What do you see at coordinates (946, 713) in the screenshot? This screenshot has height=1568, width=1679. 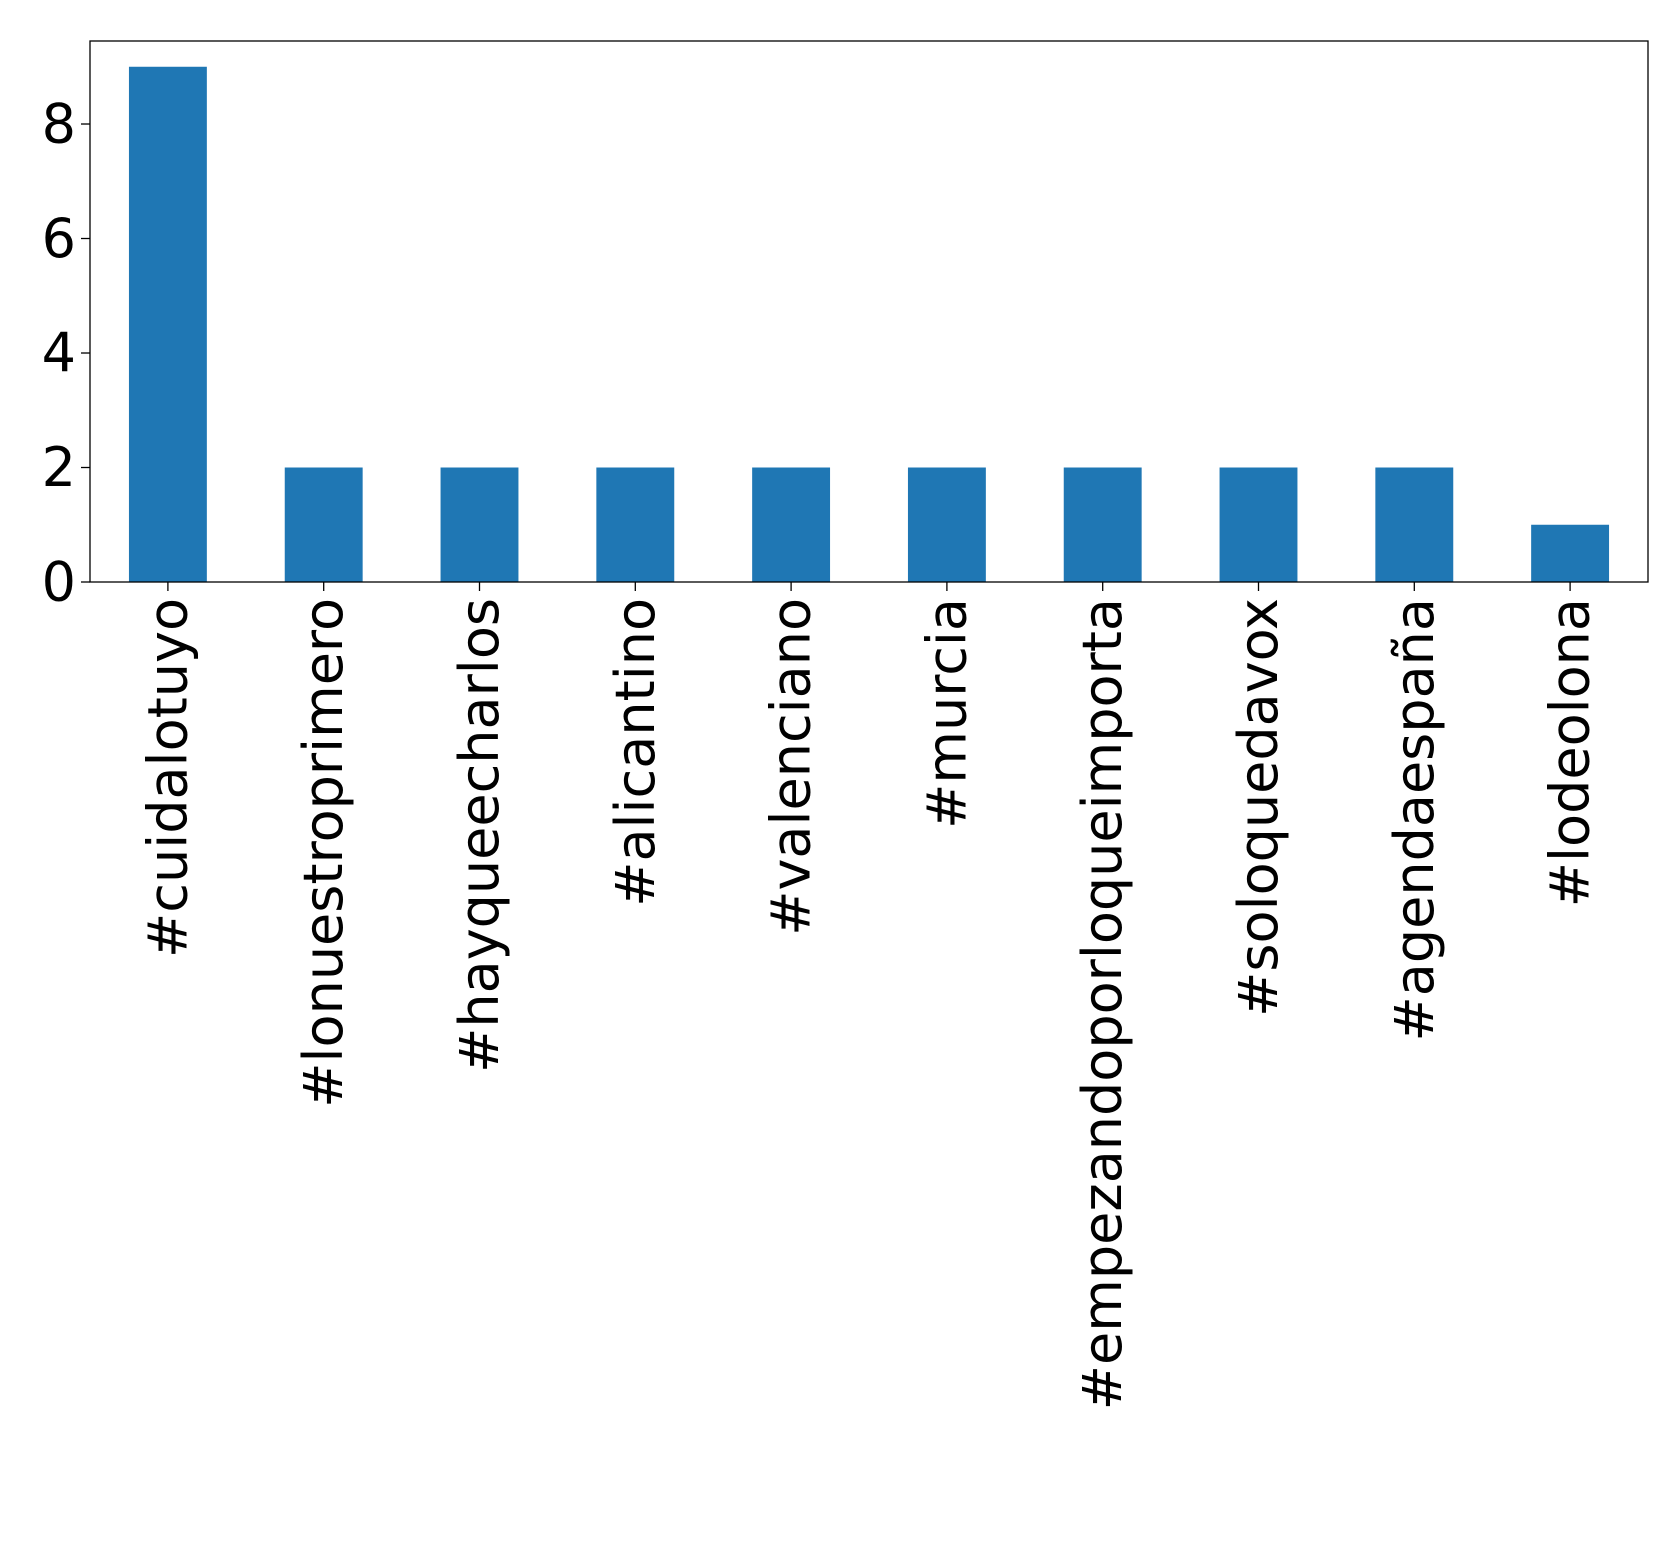 I see `x-tick-label: #murcia` at bounding box center [946, 713].